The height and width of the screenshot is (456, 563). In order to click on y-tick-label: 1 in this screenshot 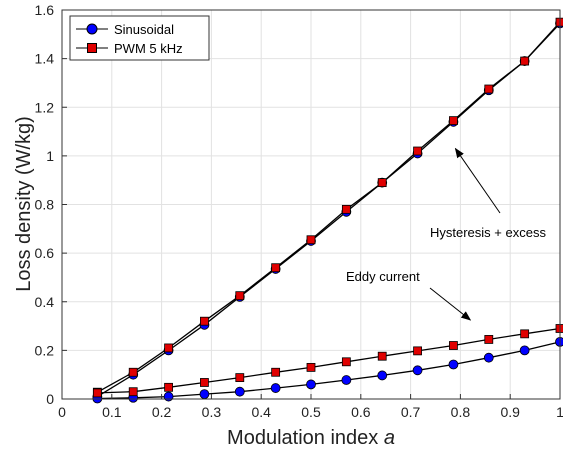, I will do `click(50, 156)`.